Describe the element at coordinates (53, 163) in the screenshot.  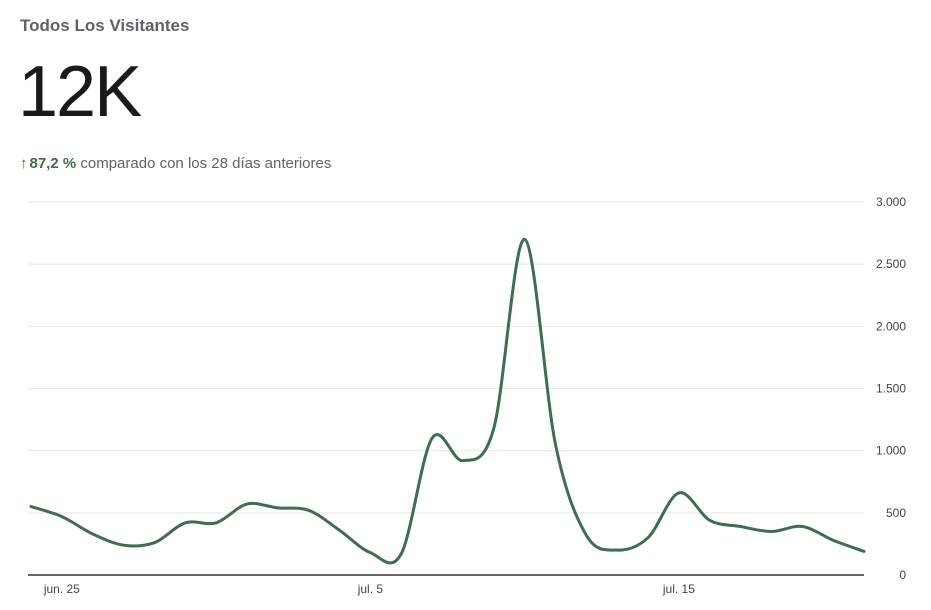
I see `delta-percentage: 87,2 %` at that location.